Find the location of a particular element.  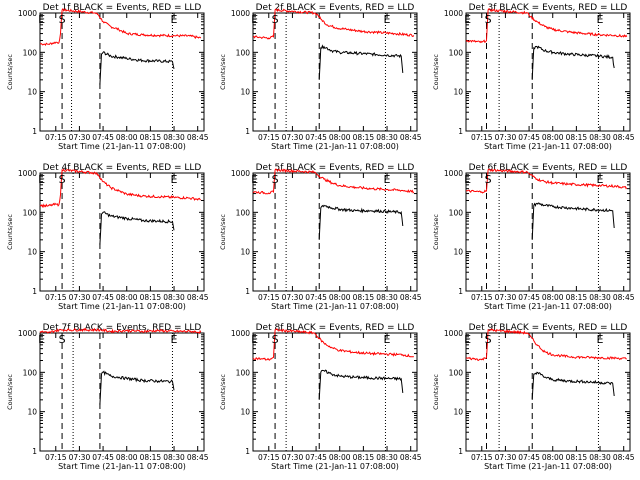

panel-title: Det 3f BLACK = Events, RED = LLD is located at coordinates (548, 8).